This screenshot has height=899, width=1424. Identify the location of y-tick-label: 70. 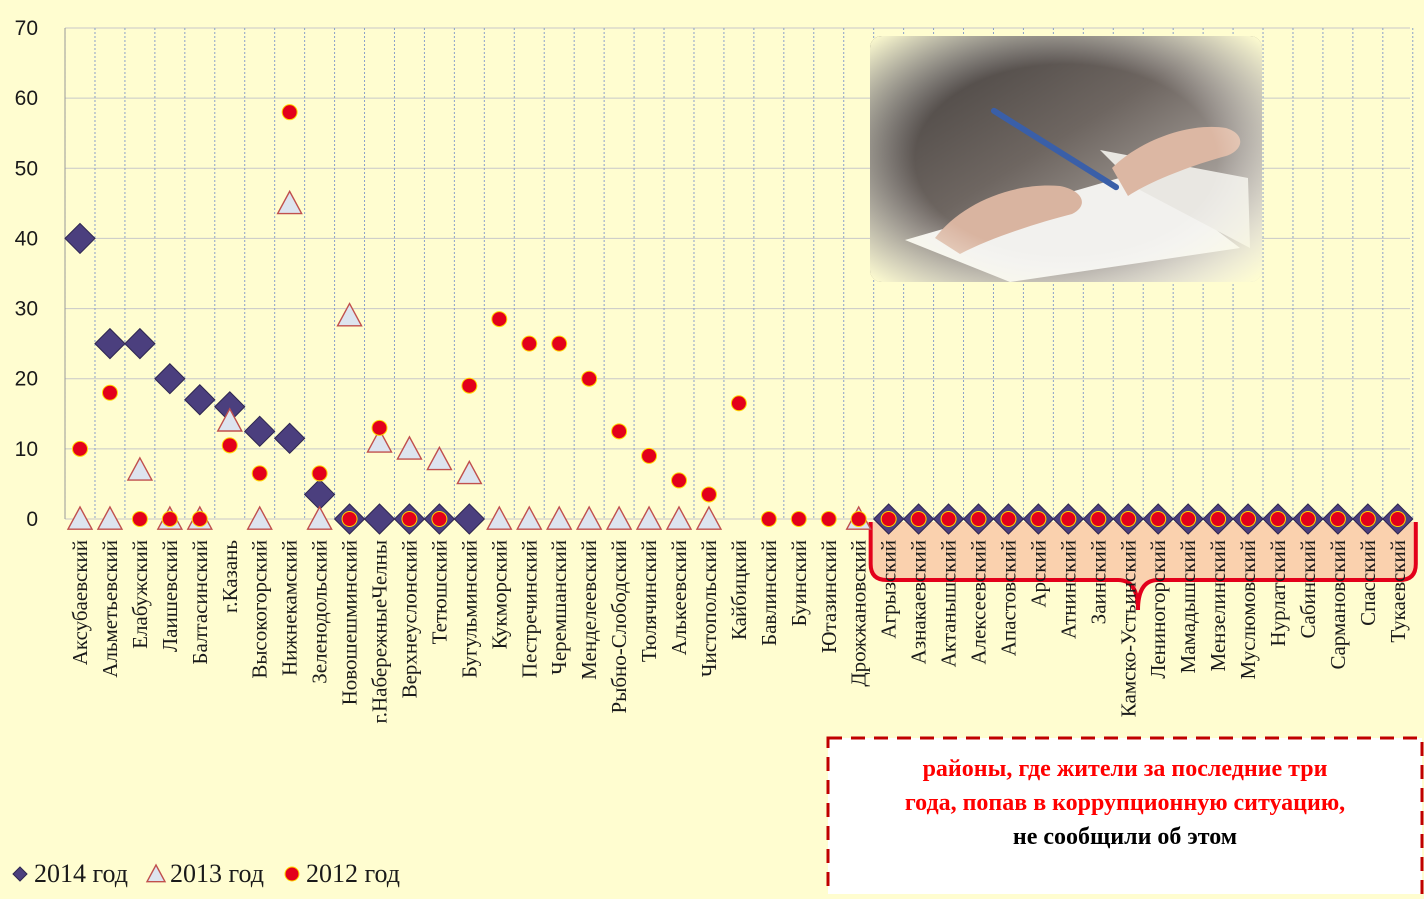
(26, 28).